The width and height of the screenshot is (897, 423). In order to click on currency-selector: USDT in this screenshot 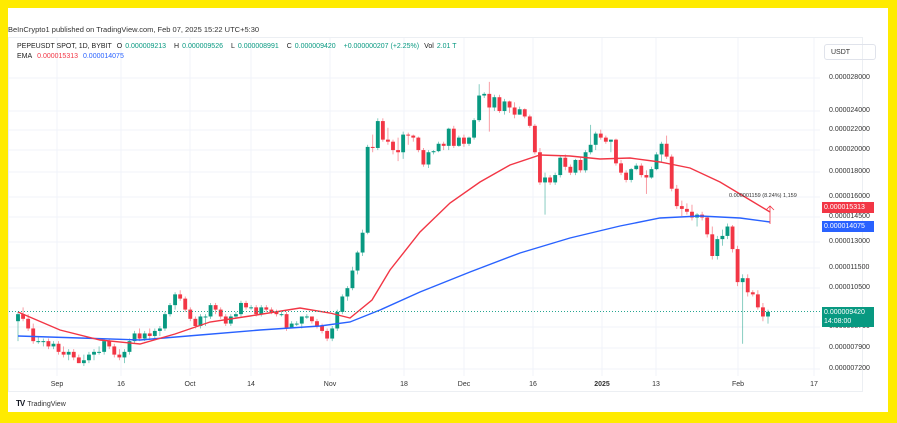, I will do `click(850, 52)`.